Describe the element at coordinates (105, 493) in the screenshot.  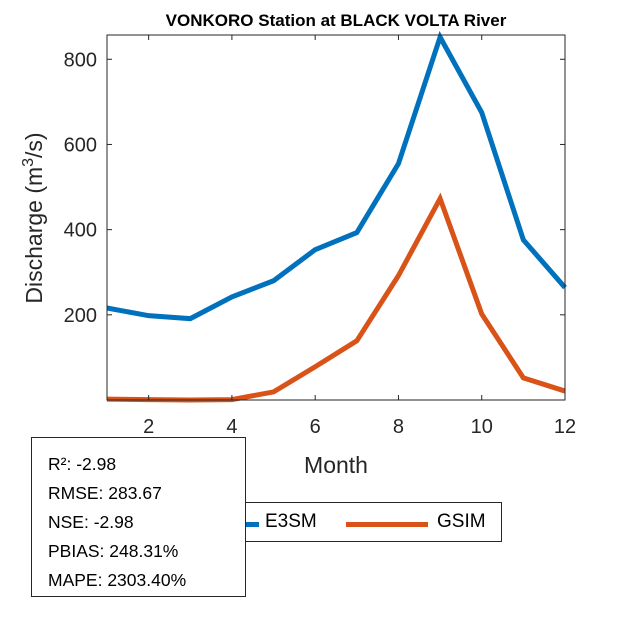
I see `stat-rmse: RMSE: 283.67` at that location.